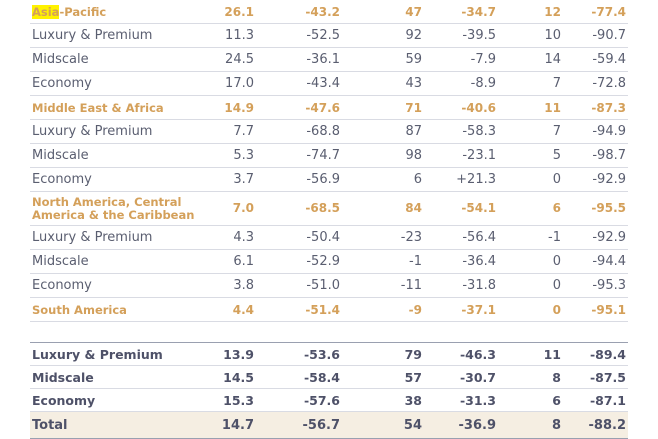  Describe the element at coordinates (299, 59) in the screenshot. I see `cell: -36.1` at that location.